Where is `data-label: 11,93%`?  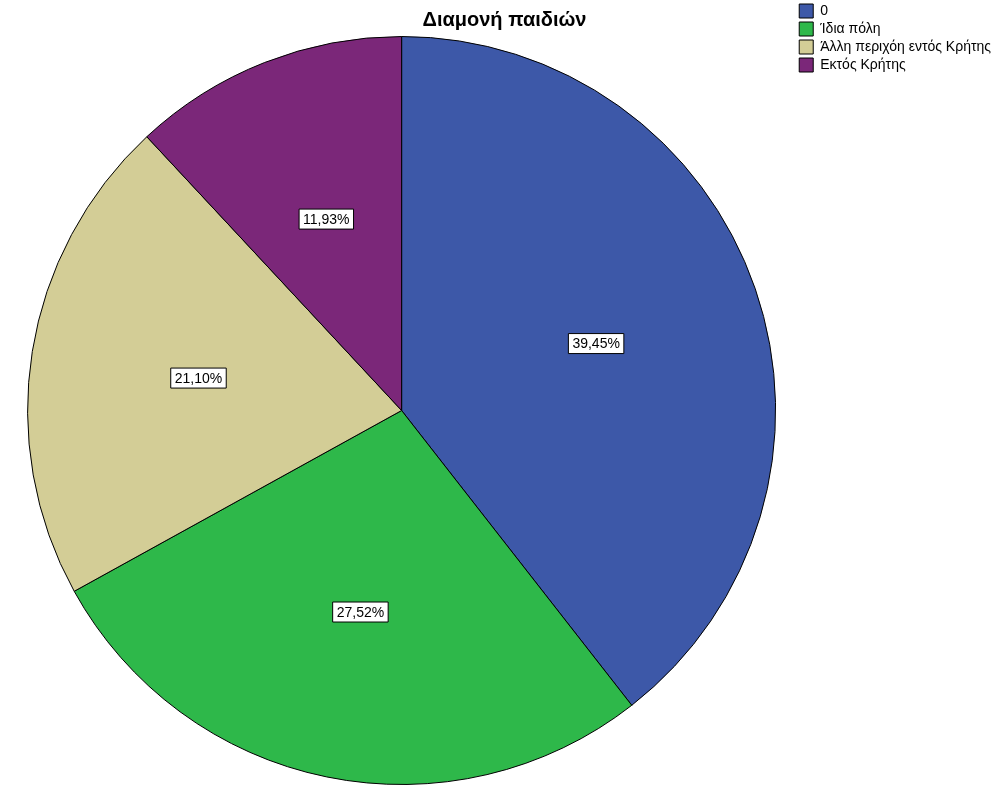
data-label: 11,93% is located at coordinates (326, 218).